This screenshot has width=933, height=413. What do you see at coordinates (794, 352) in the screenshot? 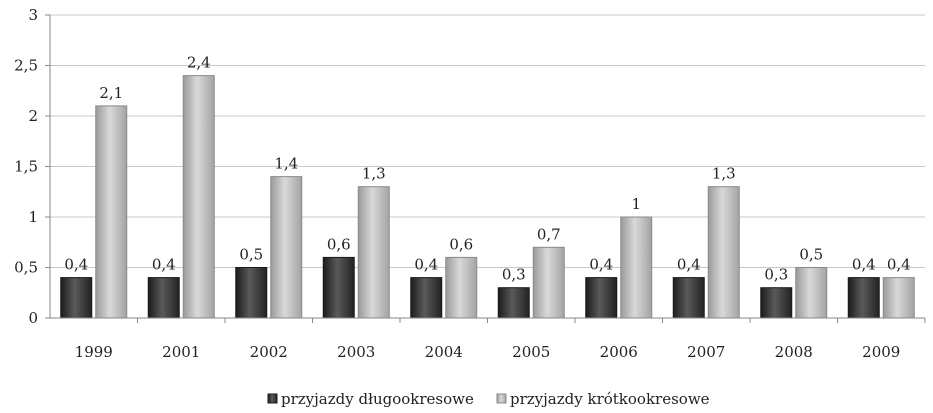
I see `x-tick-label: 2008` at bounding box center [794, 352].